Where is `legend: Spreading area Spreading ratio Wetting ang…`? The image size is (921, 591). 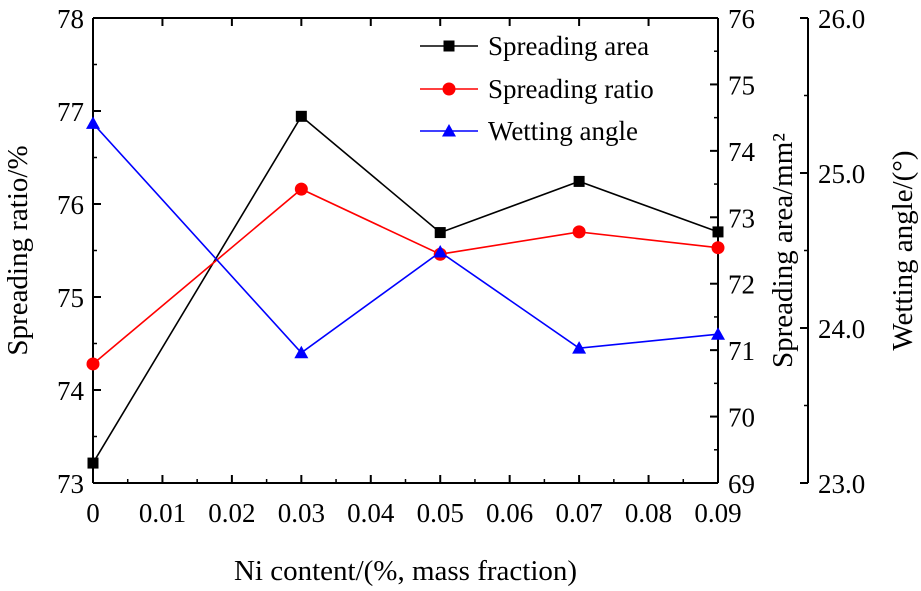
legend: Spreading area Spreading ratio Wetting ang… is located at coordinates (537, 88).